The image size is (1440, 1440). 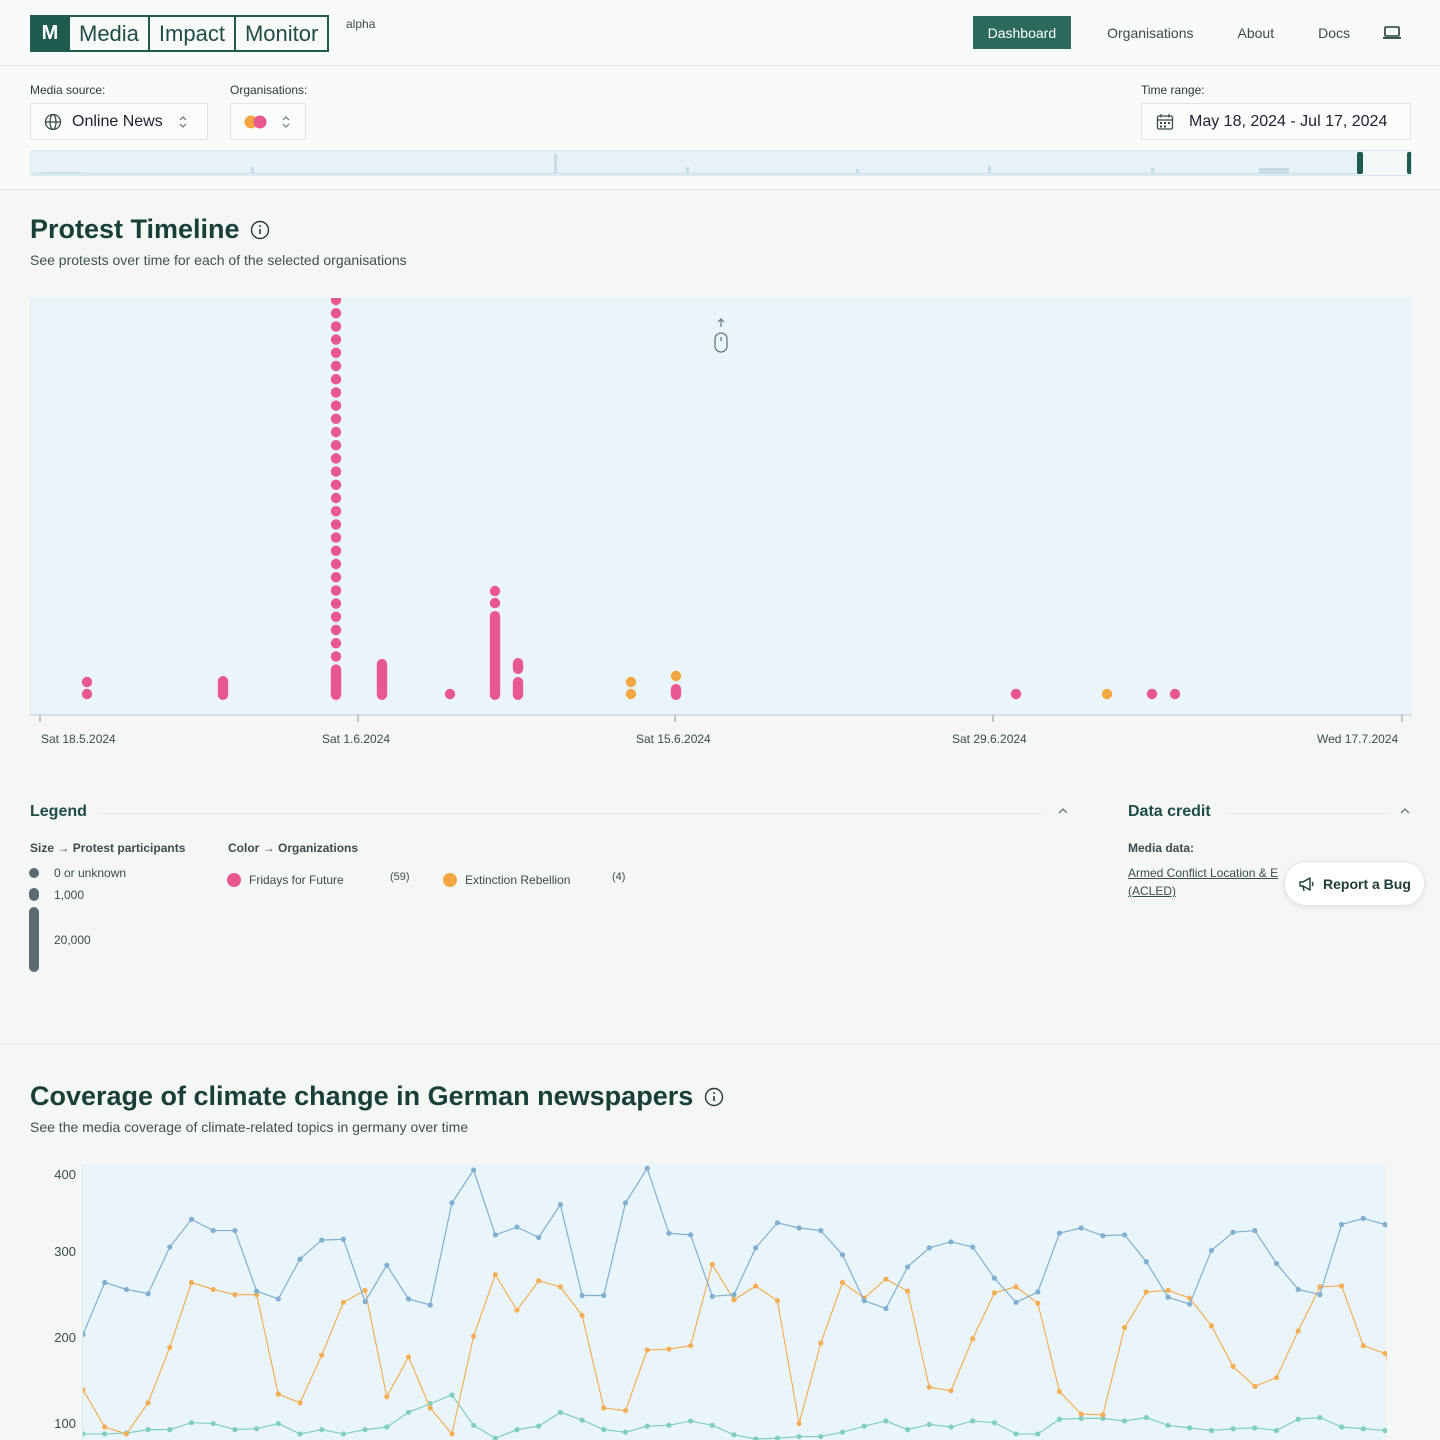 I want to click on nav-organisations: Organisations, so click(x=1150, y=32).